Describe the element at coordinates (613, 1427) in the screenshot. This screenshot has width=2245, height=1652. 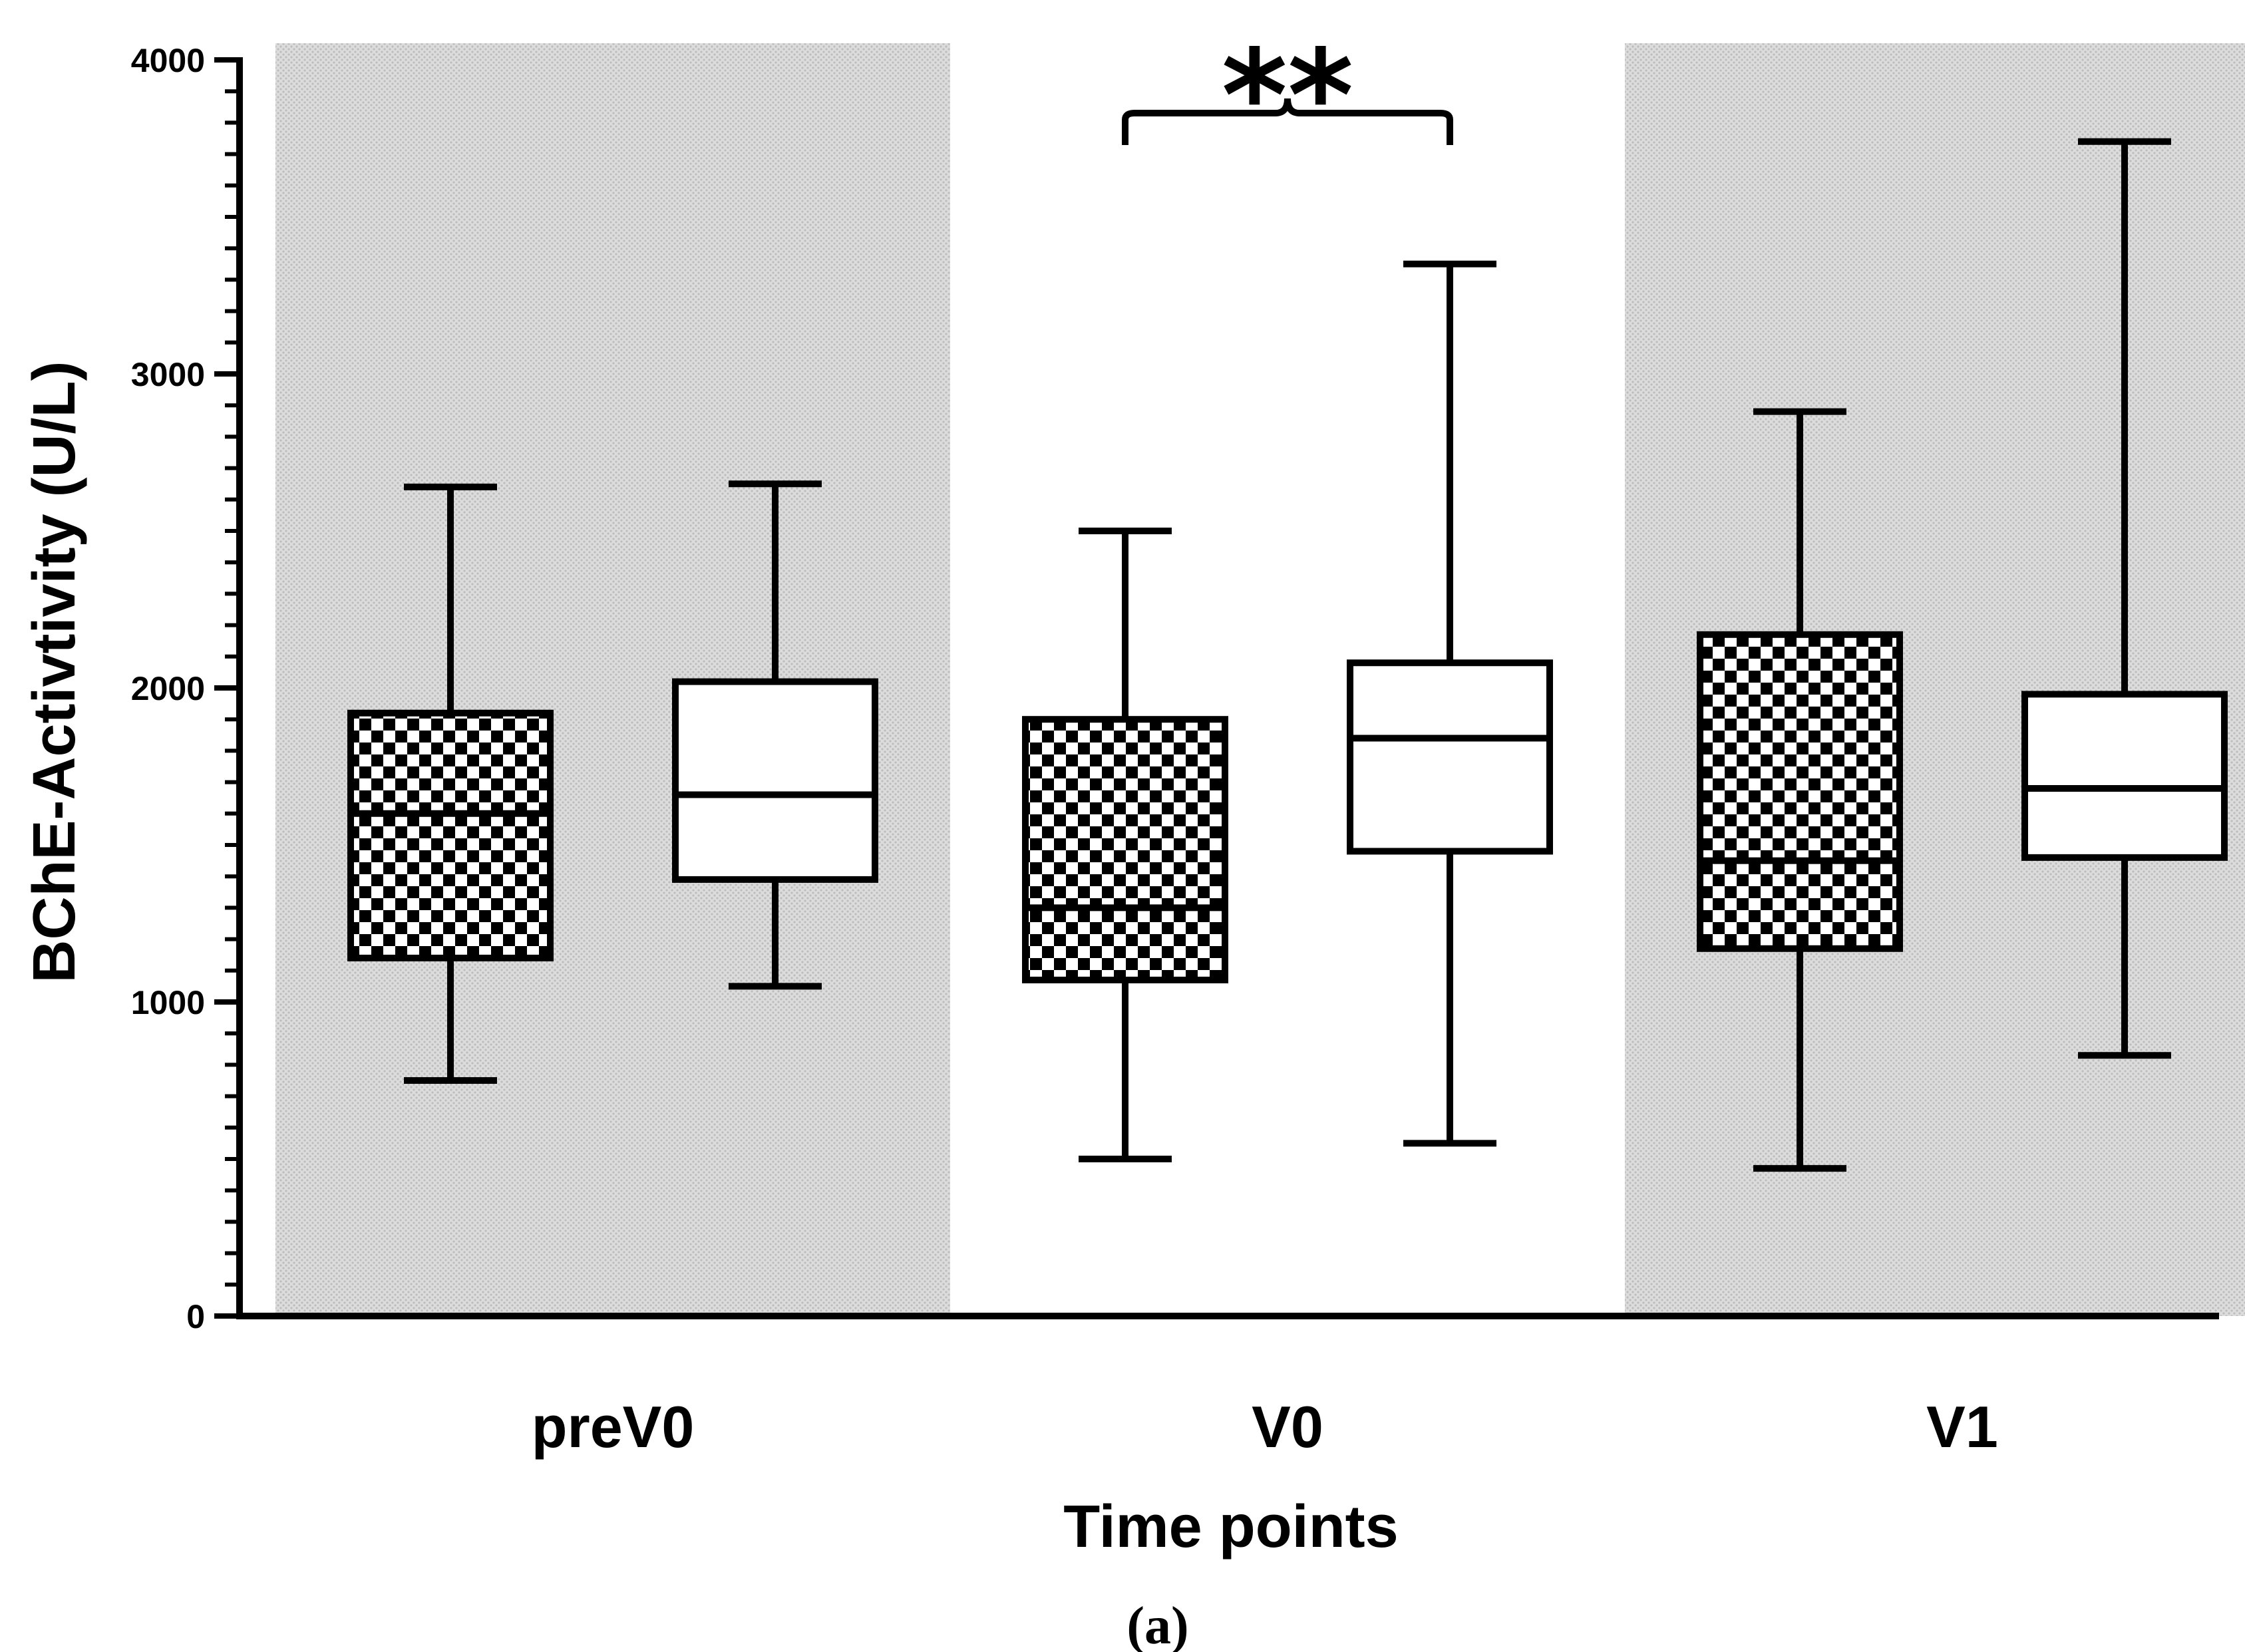
I see `x-category-label: preV0` at that location.